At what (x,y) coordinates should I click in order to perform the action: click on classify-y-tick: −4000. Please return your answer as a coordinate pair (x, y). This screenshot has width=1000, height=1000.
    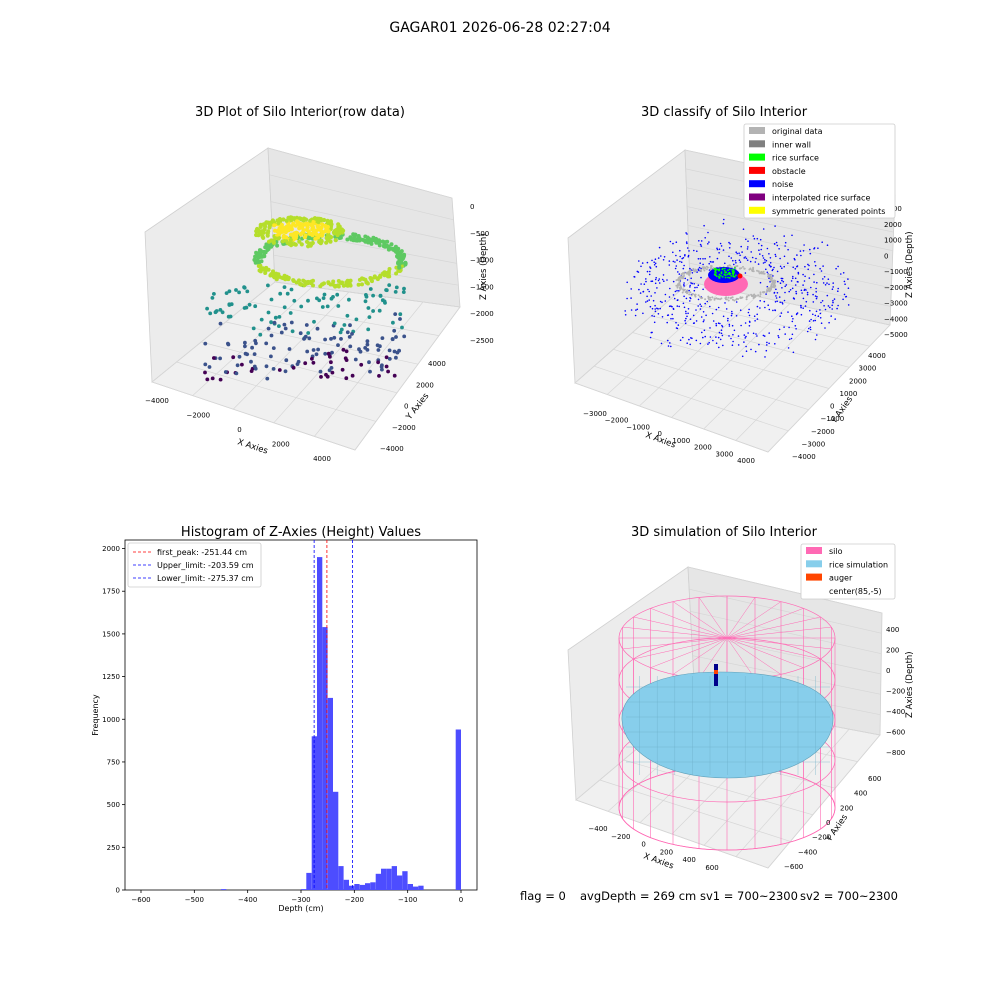
    Looking at the image, I should click on (804, 457).